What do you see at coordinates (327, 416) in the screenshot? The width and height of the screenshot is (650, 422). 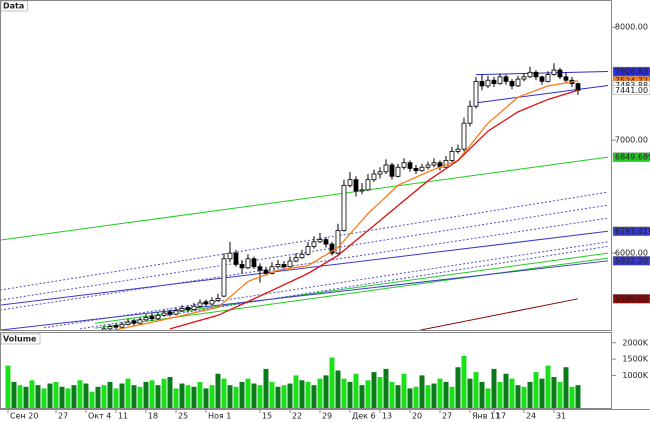 I see `x-tick-label: 29` at bounding box center [327, 416].